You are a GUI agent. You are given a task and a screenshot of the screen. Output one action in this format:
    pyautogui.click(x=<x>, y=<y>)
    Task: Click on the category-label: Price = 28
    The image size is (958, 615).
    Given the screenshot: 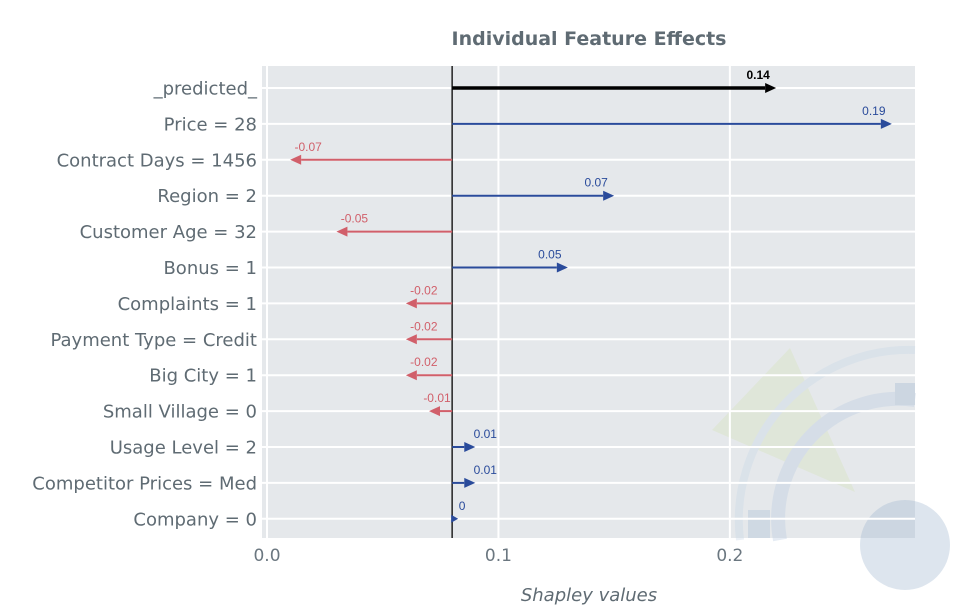 What is the action you would take?
    pyautogui.click(x=210, y=124)
    